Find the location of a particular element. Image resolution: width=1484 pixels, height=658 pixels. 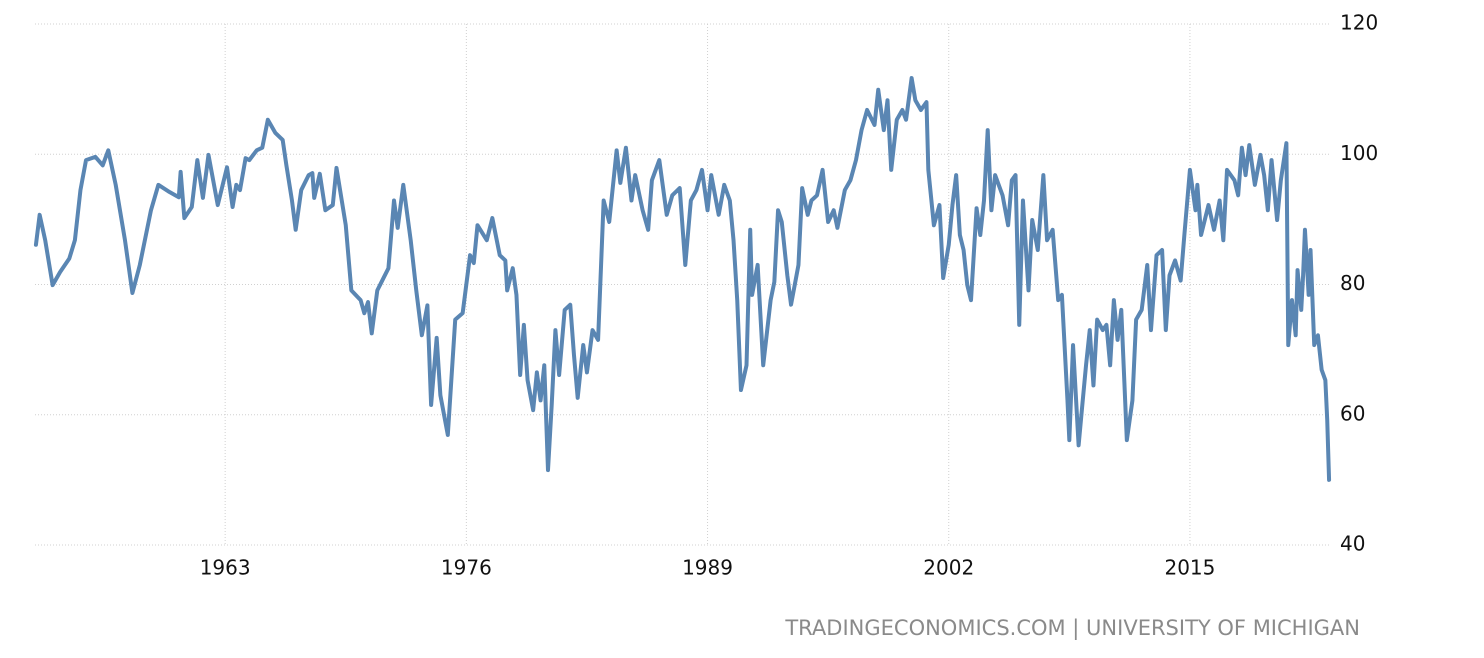

y-tick-label: 100 is located at coordinates (1359, 153).